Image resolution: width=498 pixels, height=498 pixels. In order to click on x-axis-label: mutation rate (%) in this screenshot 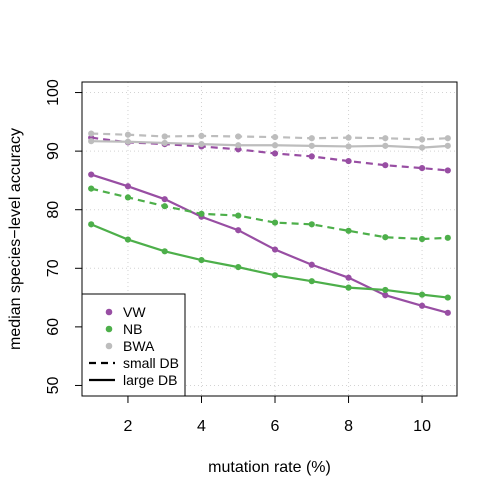, I will do `click(269, 467)`.